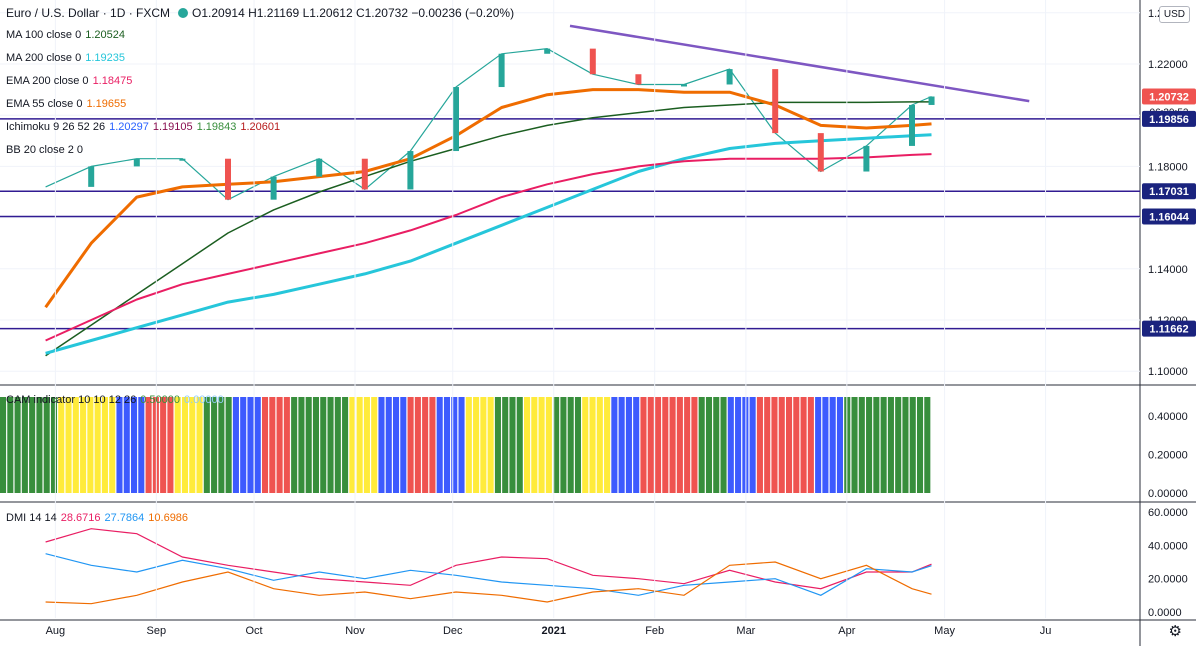  I want to click on indicator-label: CAM indicator 10 10 12 26, so click(71, 400).